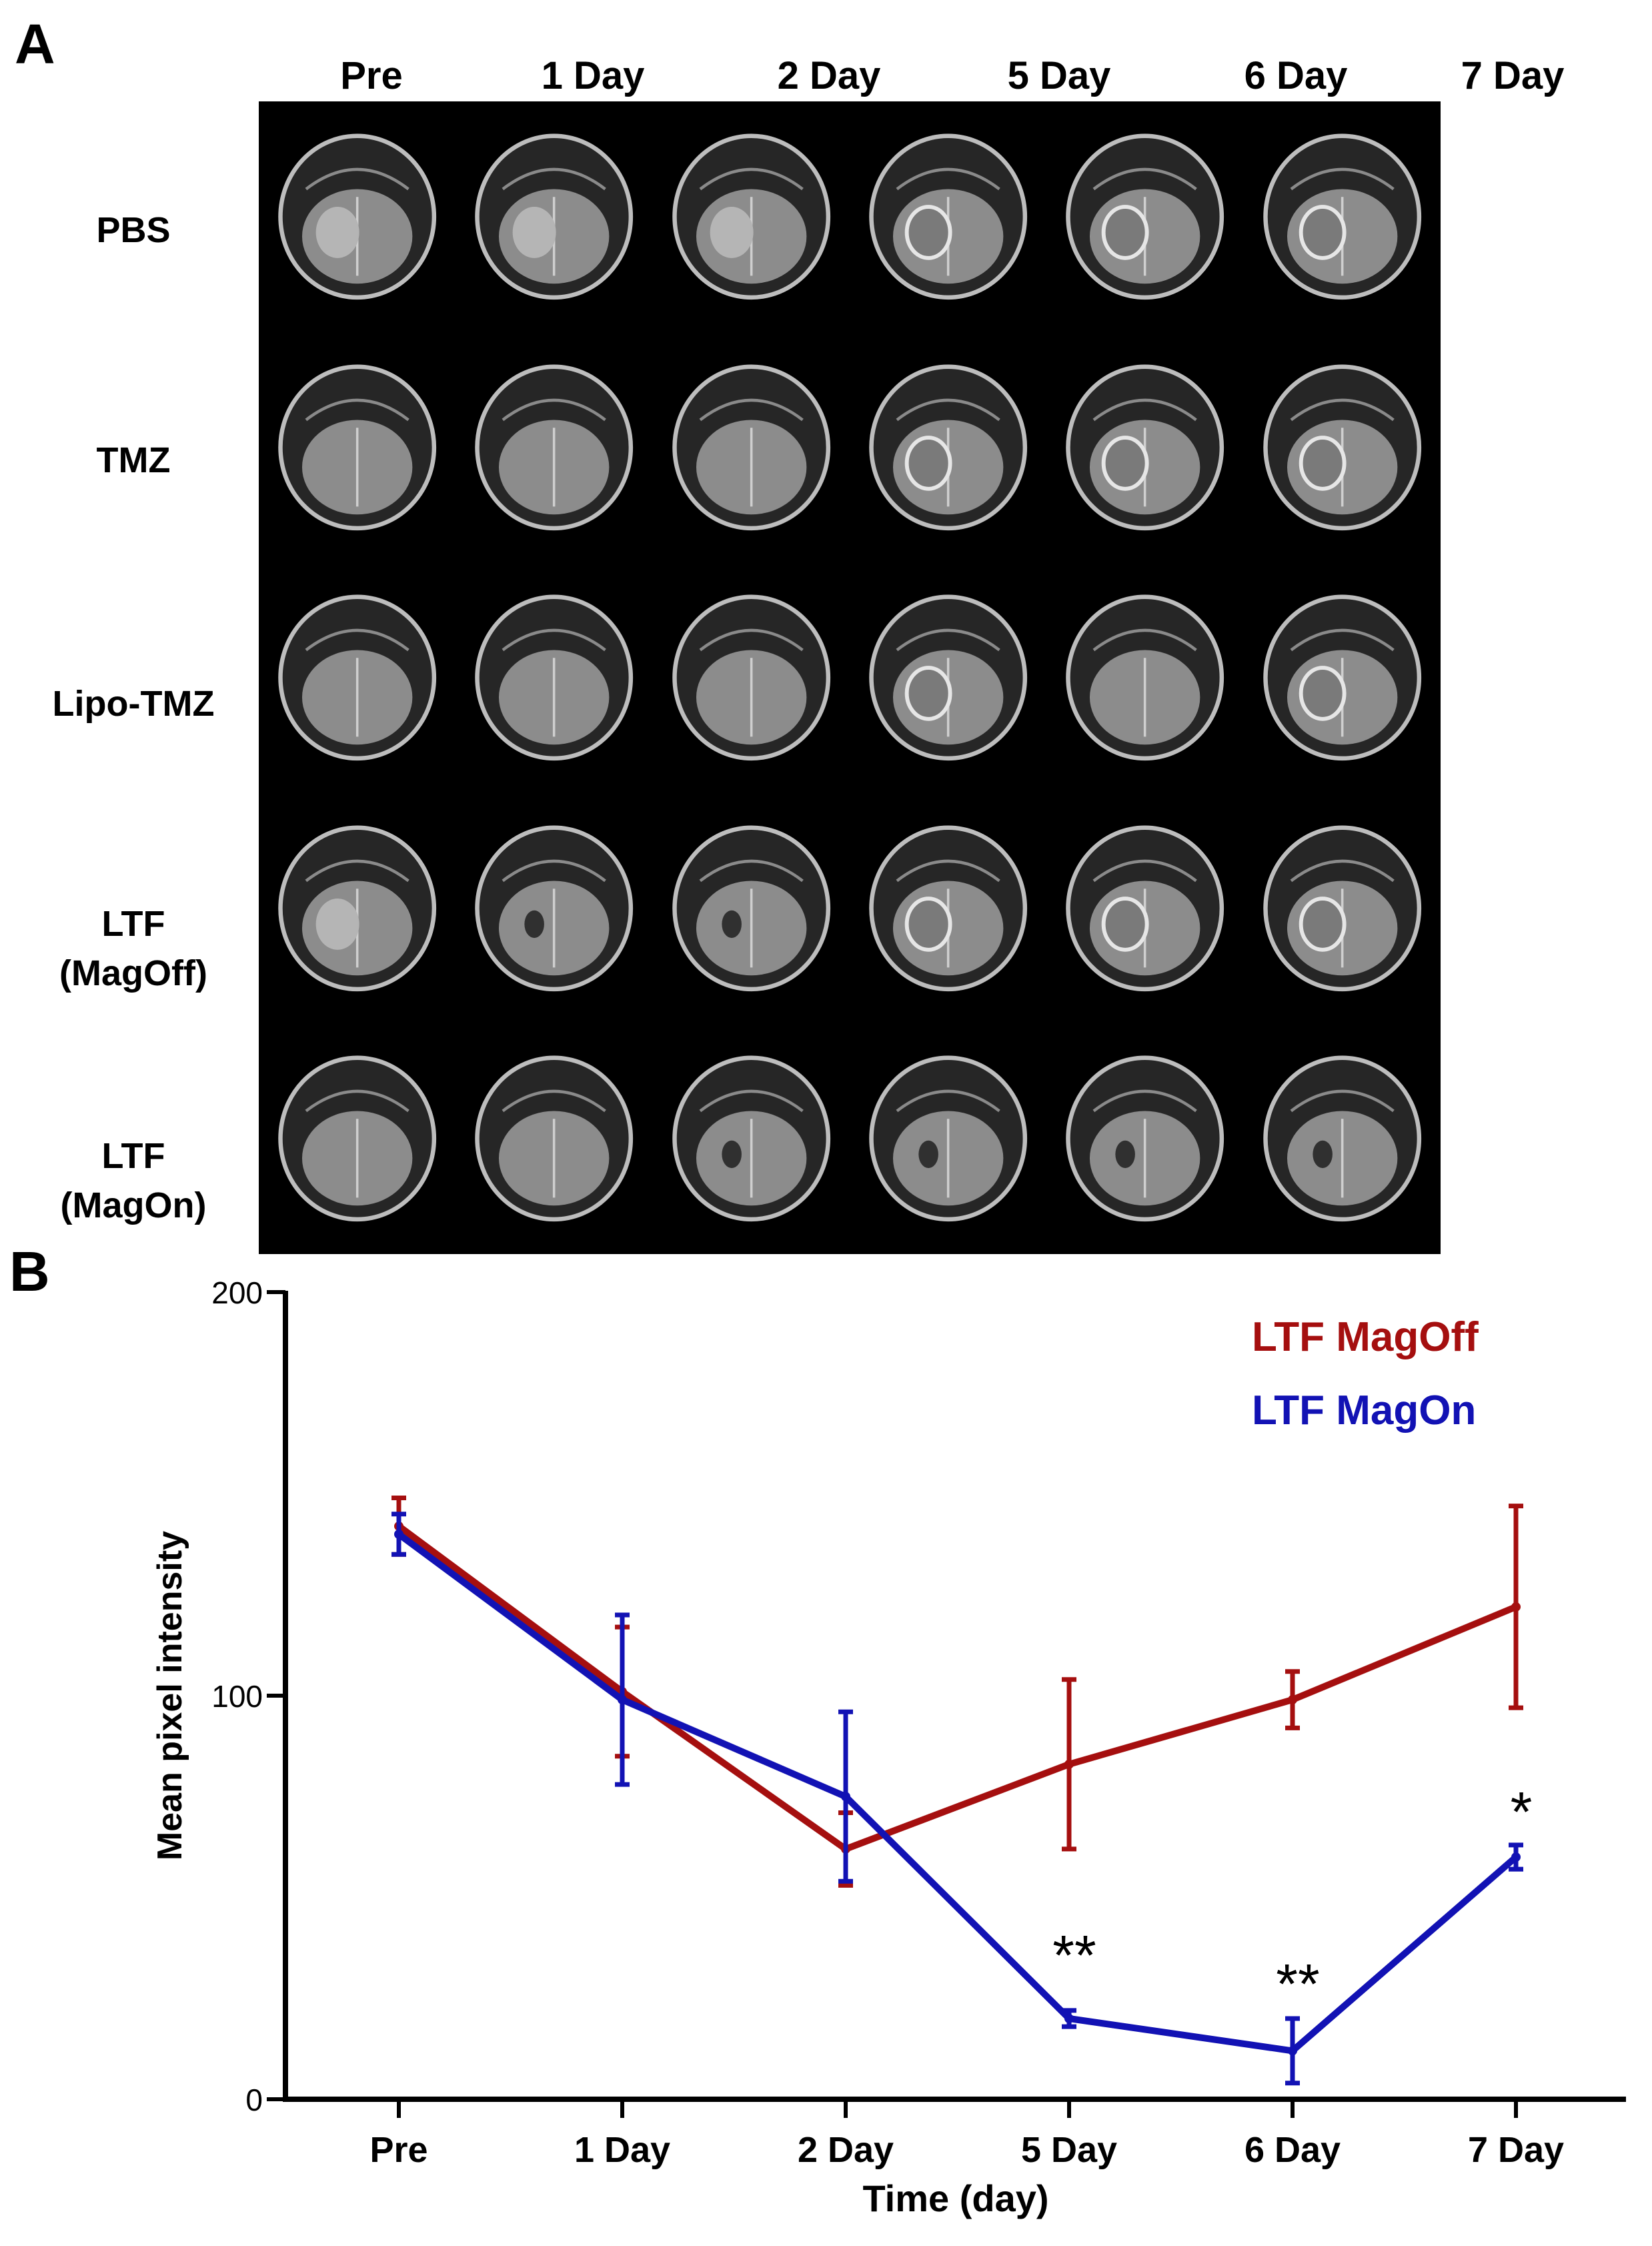  I want to click on x-tick-label: 7 Day, so click(1516, 2150).